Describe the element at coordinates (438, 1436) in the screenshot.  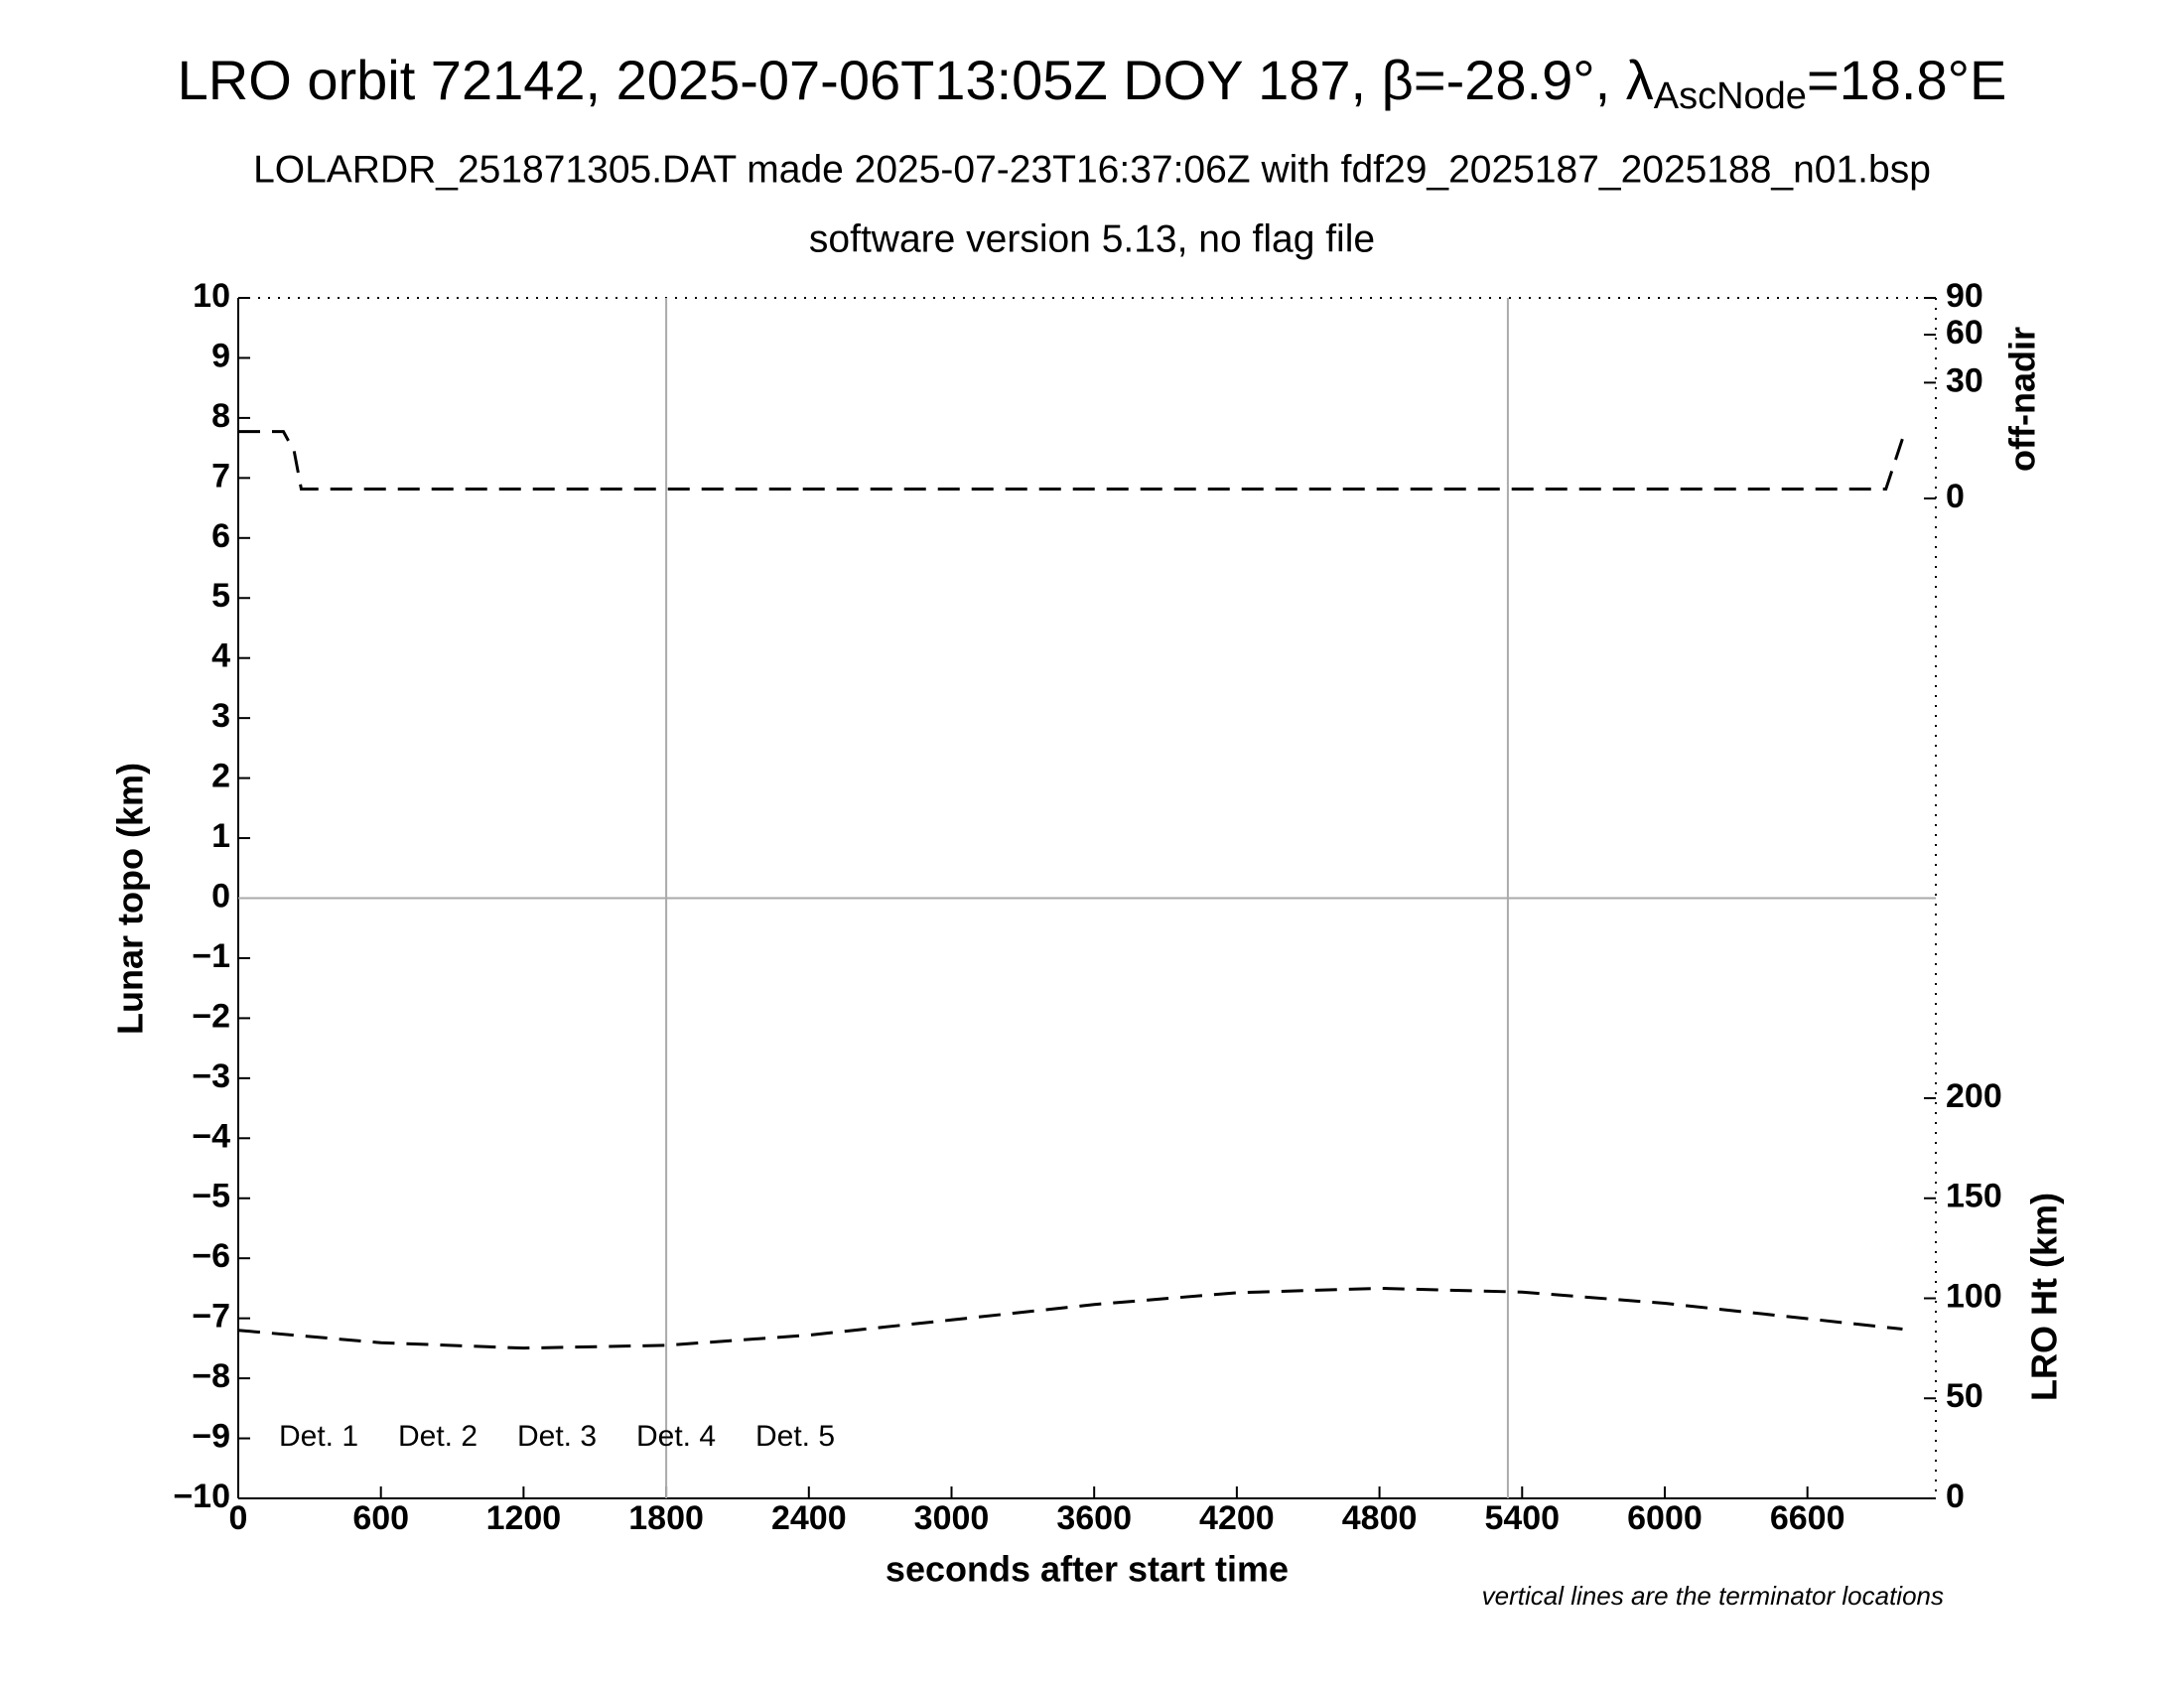
I see `legend-entry: Det. 2` at that location.